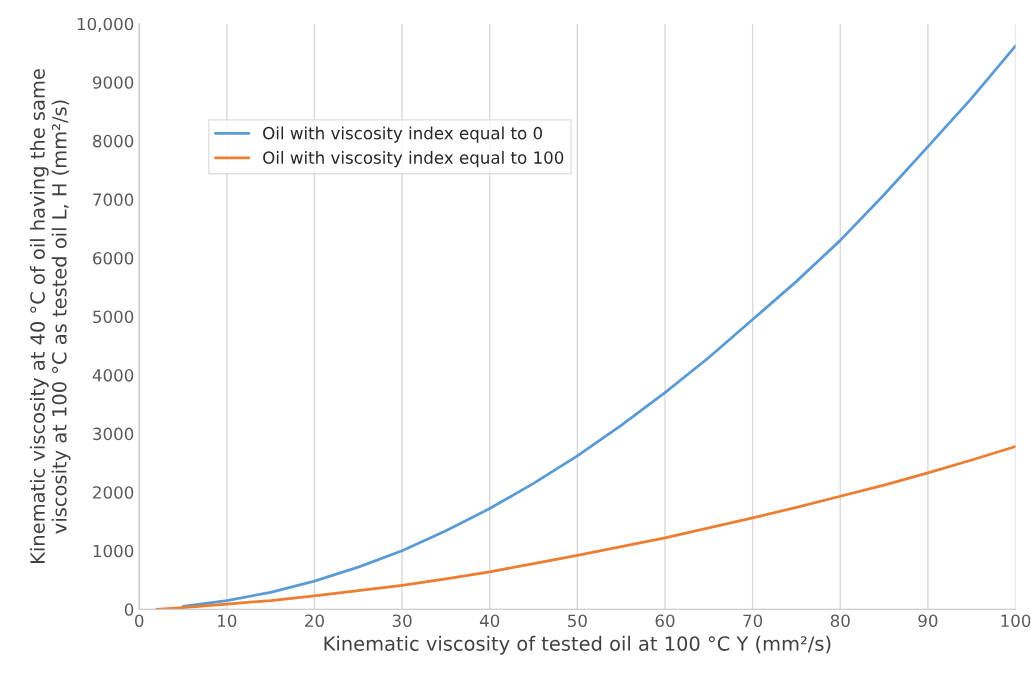 Image resolution: width=1031 pixels, height=677 pixels. Describe the element at coordinates (227, 621) in the screenshot. I see `x-tick-label: 10` at that location.